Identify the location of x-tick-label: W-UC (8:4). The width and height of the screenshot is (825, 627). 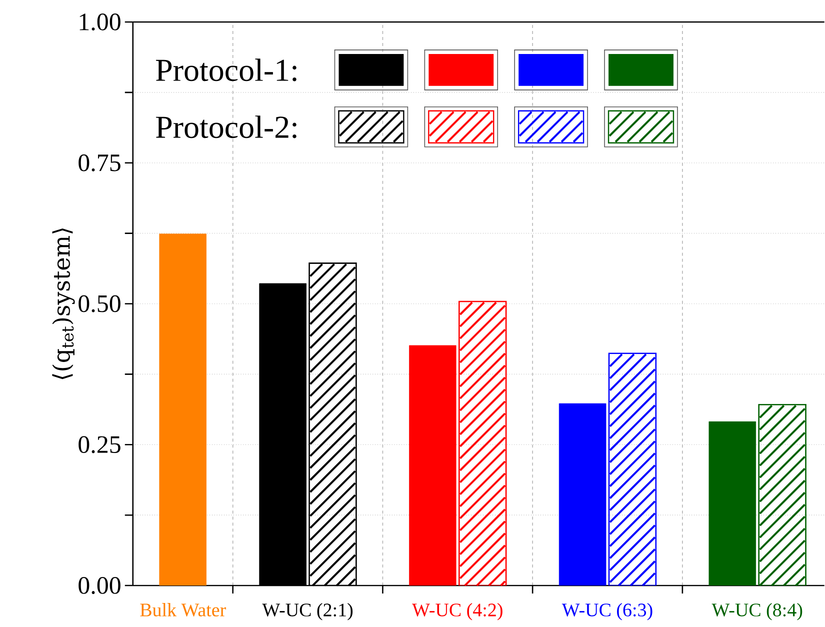
(757, 612).